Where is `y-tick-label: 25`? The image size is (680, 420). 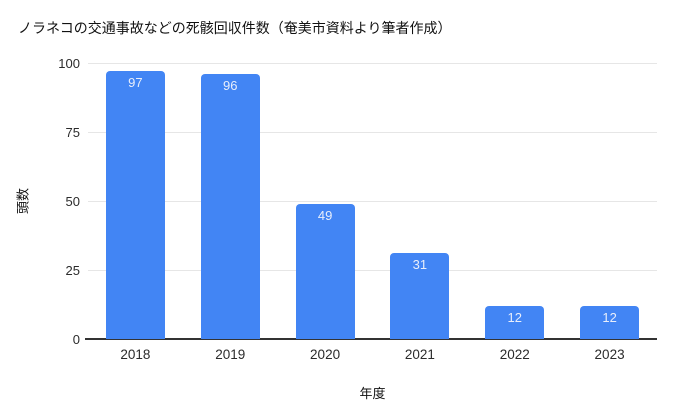
y-tick-label: 25 is located at coordinates (72, 270).